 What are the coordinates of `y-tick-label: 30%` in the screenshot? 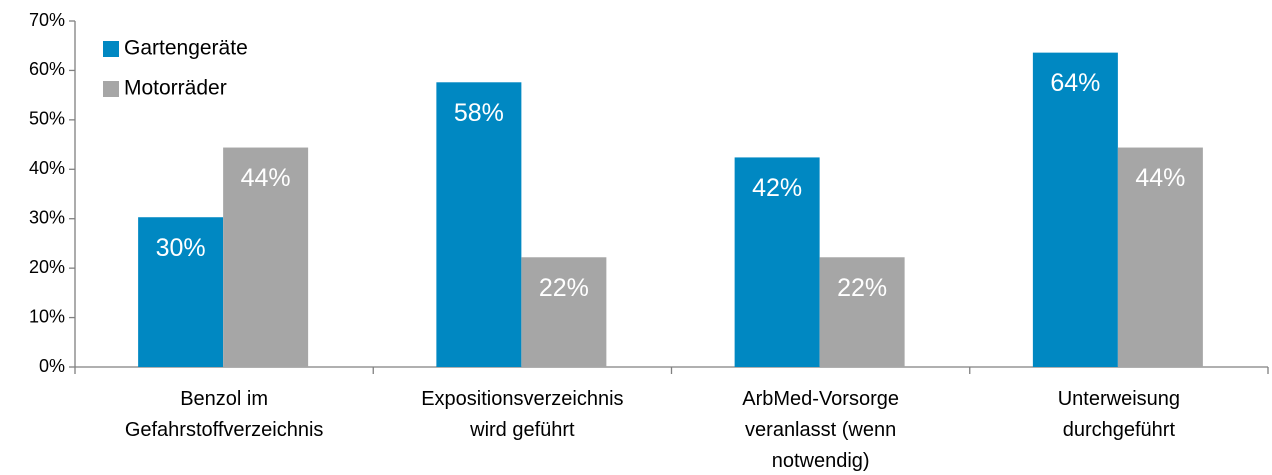 It's located at (47, 217).